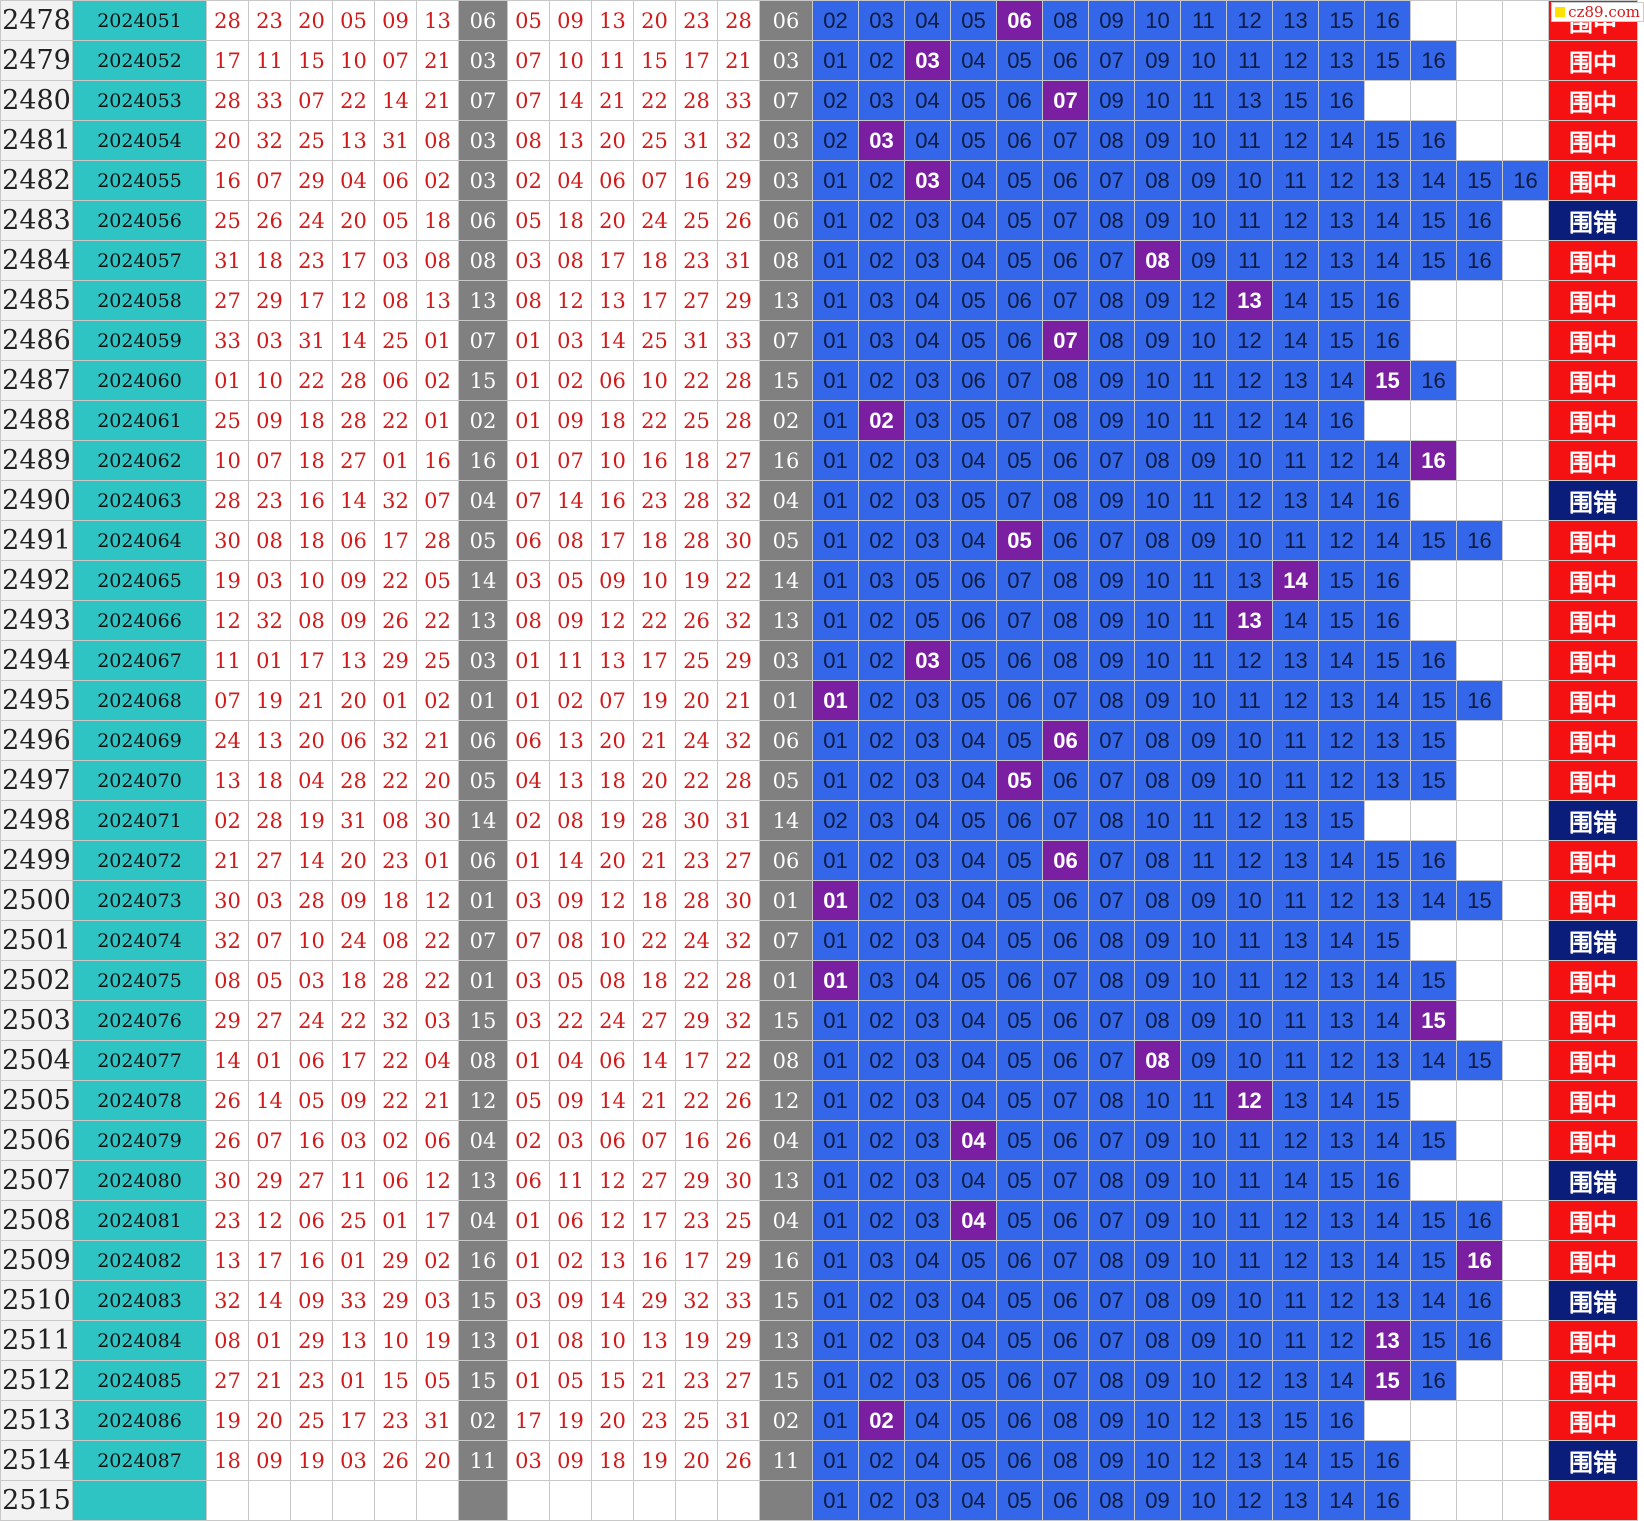 The image size is (1644, 1521). I want to click on sorted-number: 21, so click(738, 700).